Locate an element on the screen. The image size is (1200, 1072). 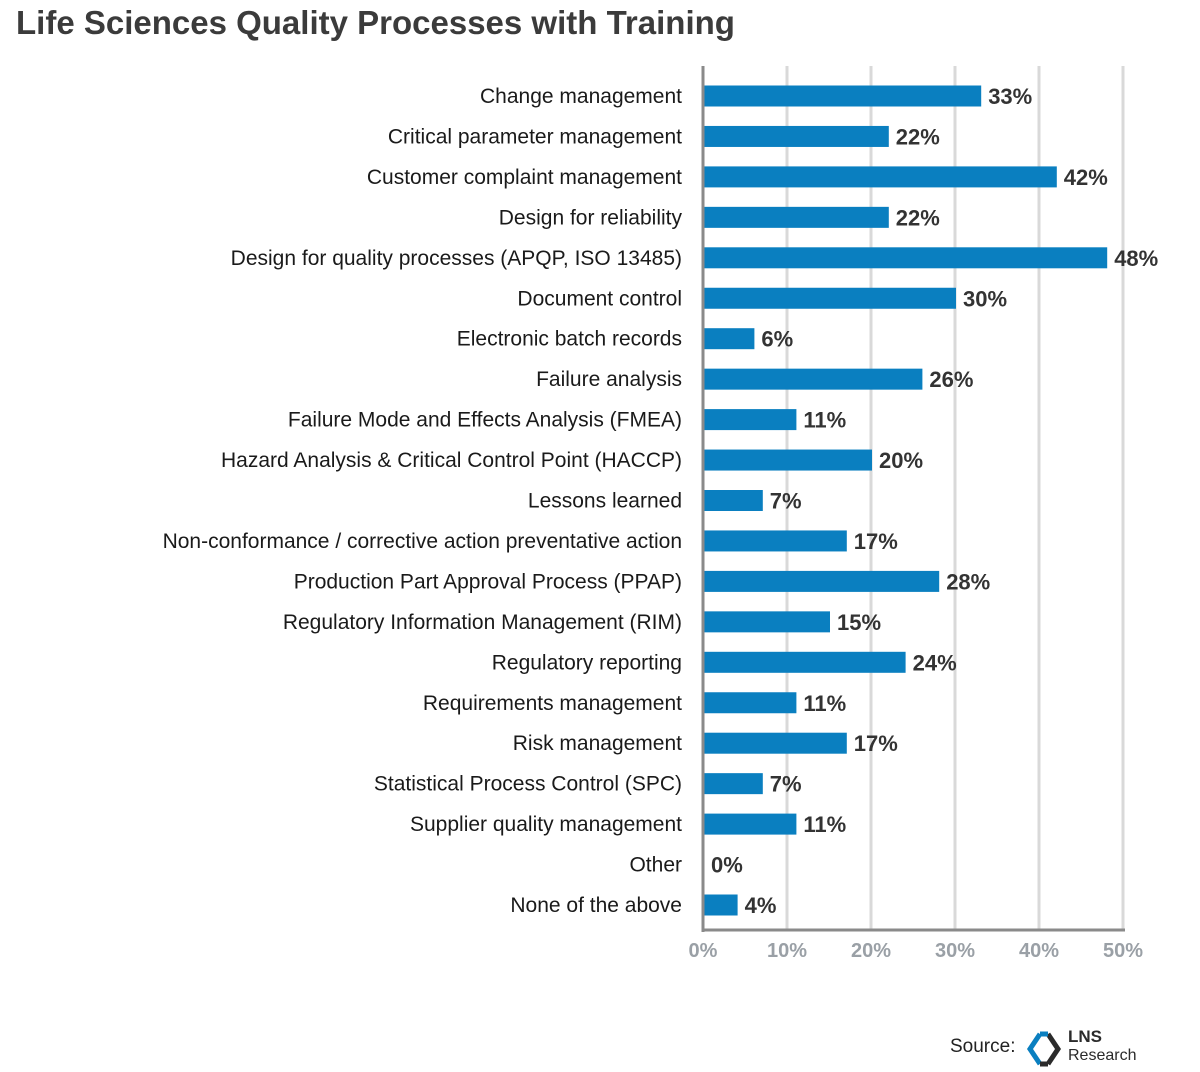
x-tick-label: 0% is located at coordinates (703, 951).